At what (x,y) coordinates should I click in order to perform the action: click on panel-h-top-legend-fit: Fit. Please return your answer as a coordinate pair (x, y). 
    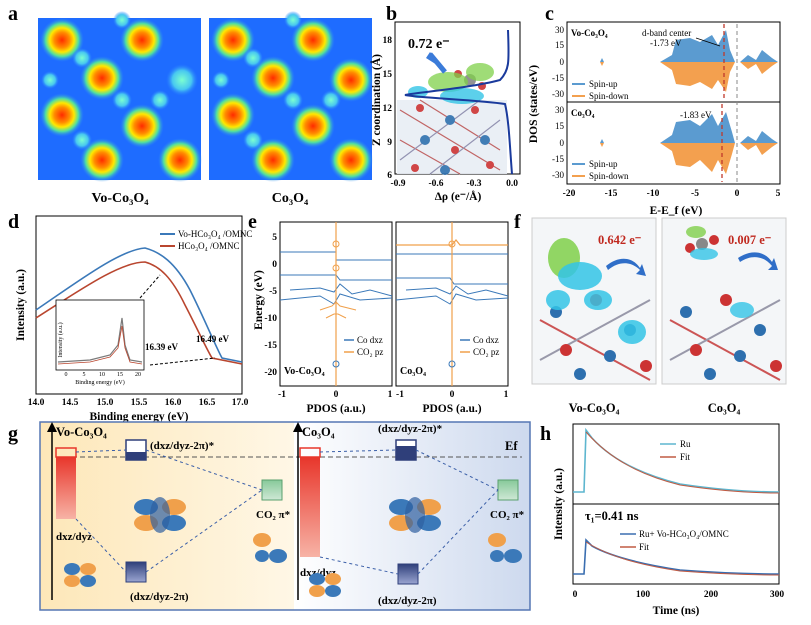
    Looking at the image, I should click on (685, 457).